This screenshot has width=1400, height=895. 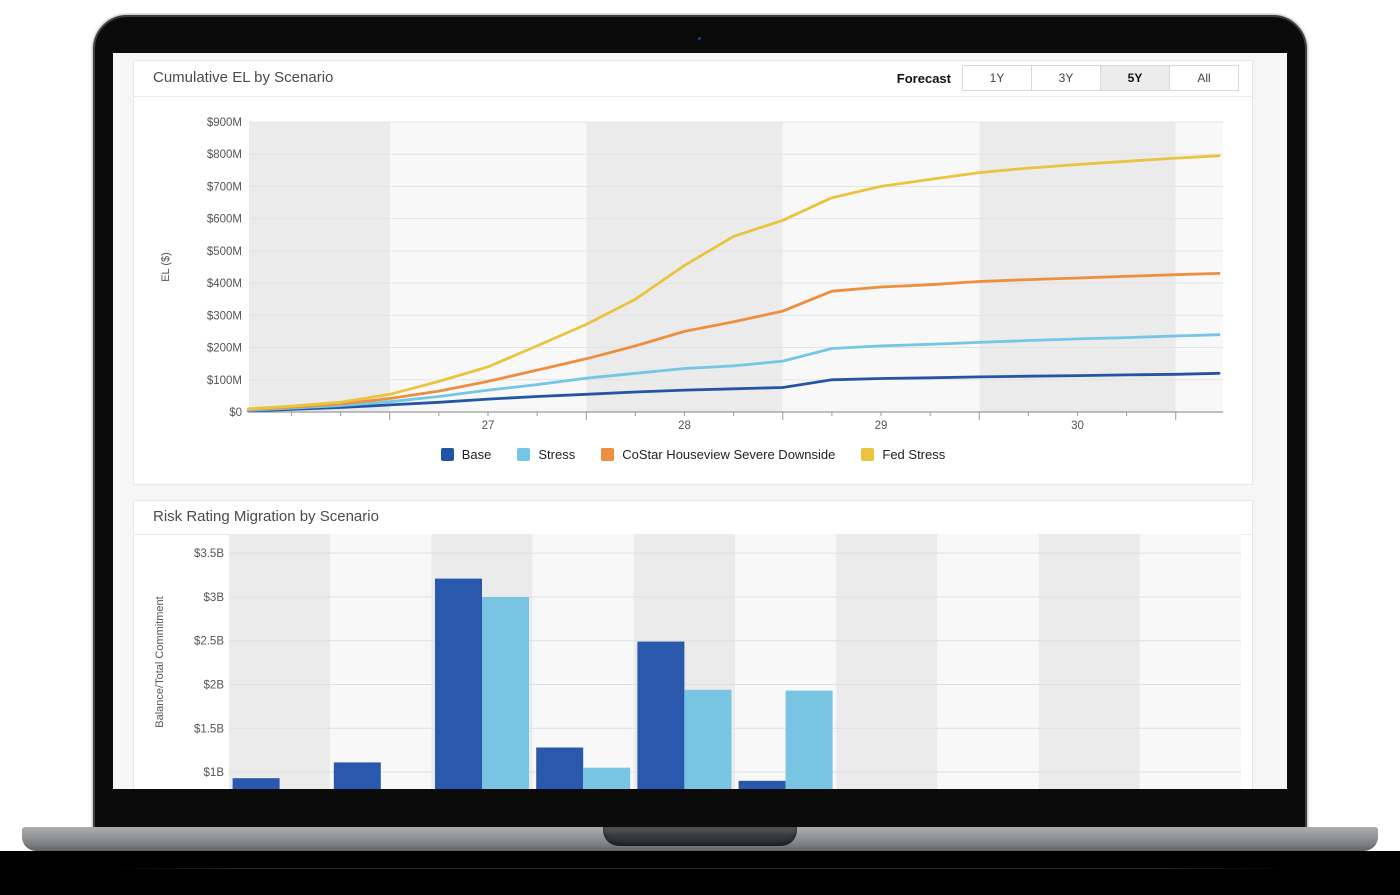 I want to click on legend-item: CoStar Houseview Severe Downside, so click(x=718, y=454).